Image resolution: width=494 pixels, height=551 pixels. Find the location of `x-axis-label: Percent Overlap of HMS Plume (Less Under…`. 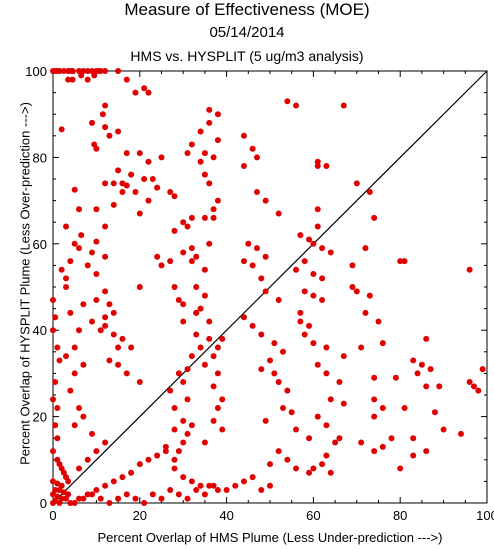

x-axis-label: Percent Overlap of HMS Plume (Less Under… is located at coordinates (270, 537).